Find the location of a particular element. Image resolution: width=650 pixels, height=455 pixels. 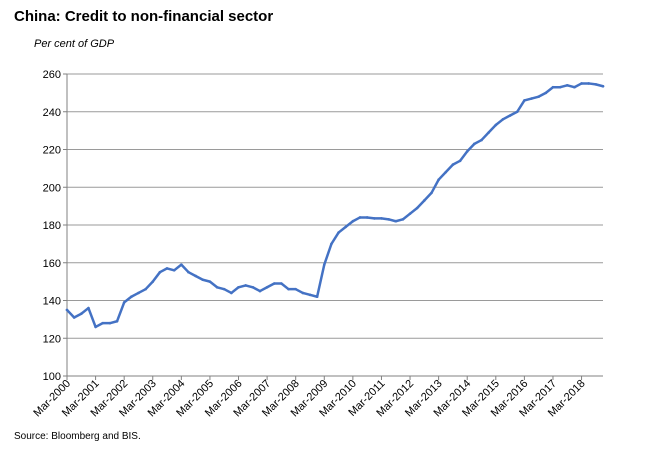

chart-subtitle: Per cent of GDP is located at coordinates (74, 44).